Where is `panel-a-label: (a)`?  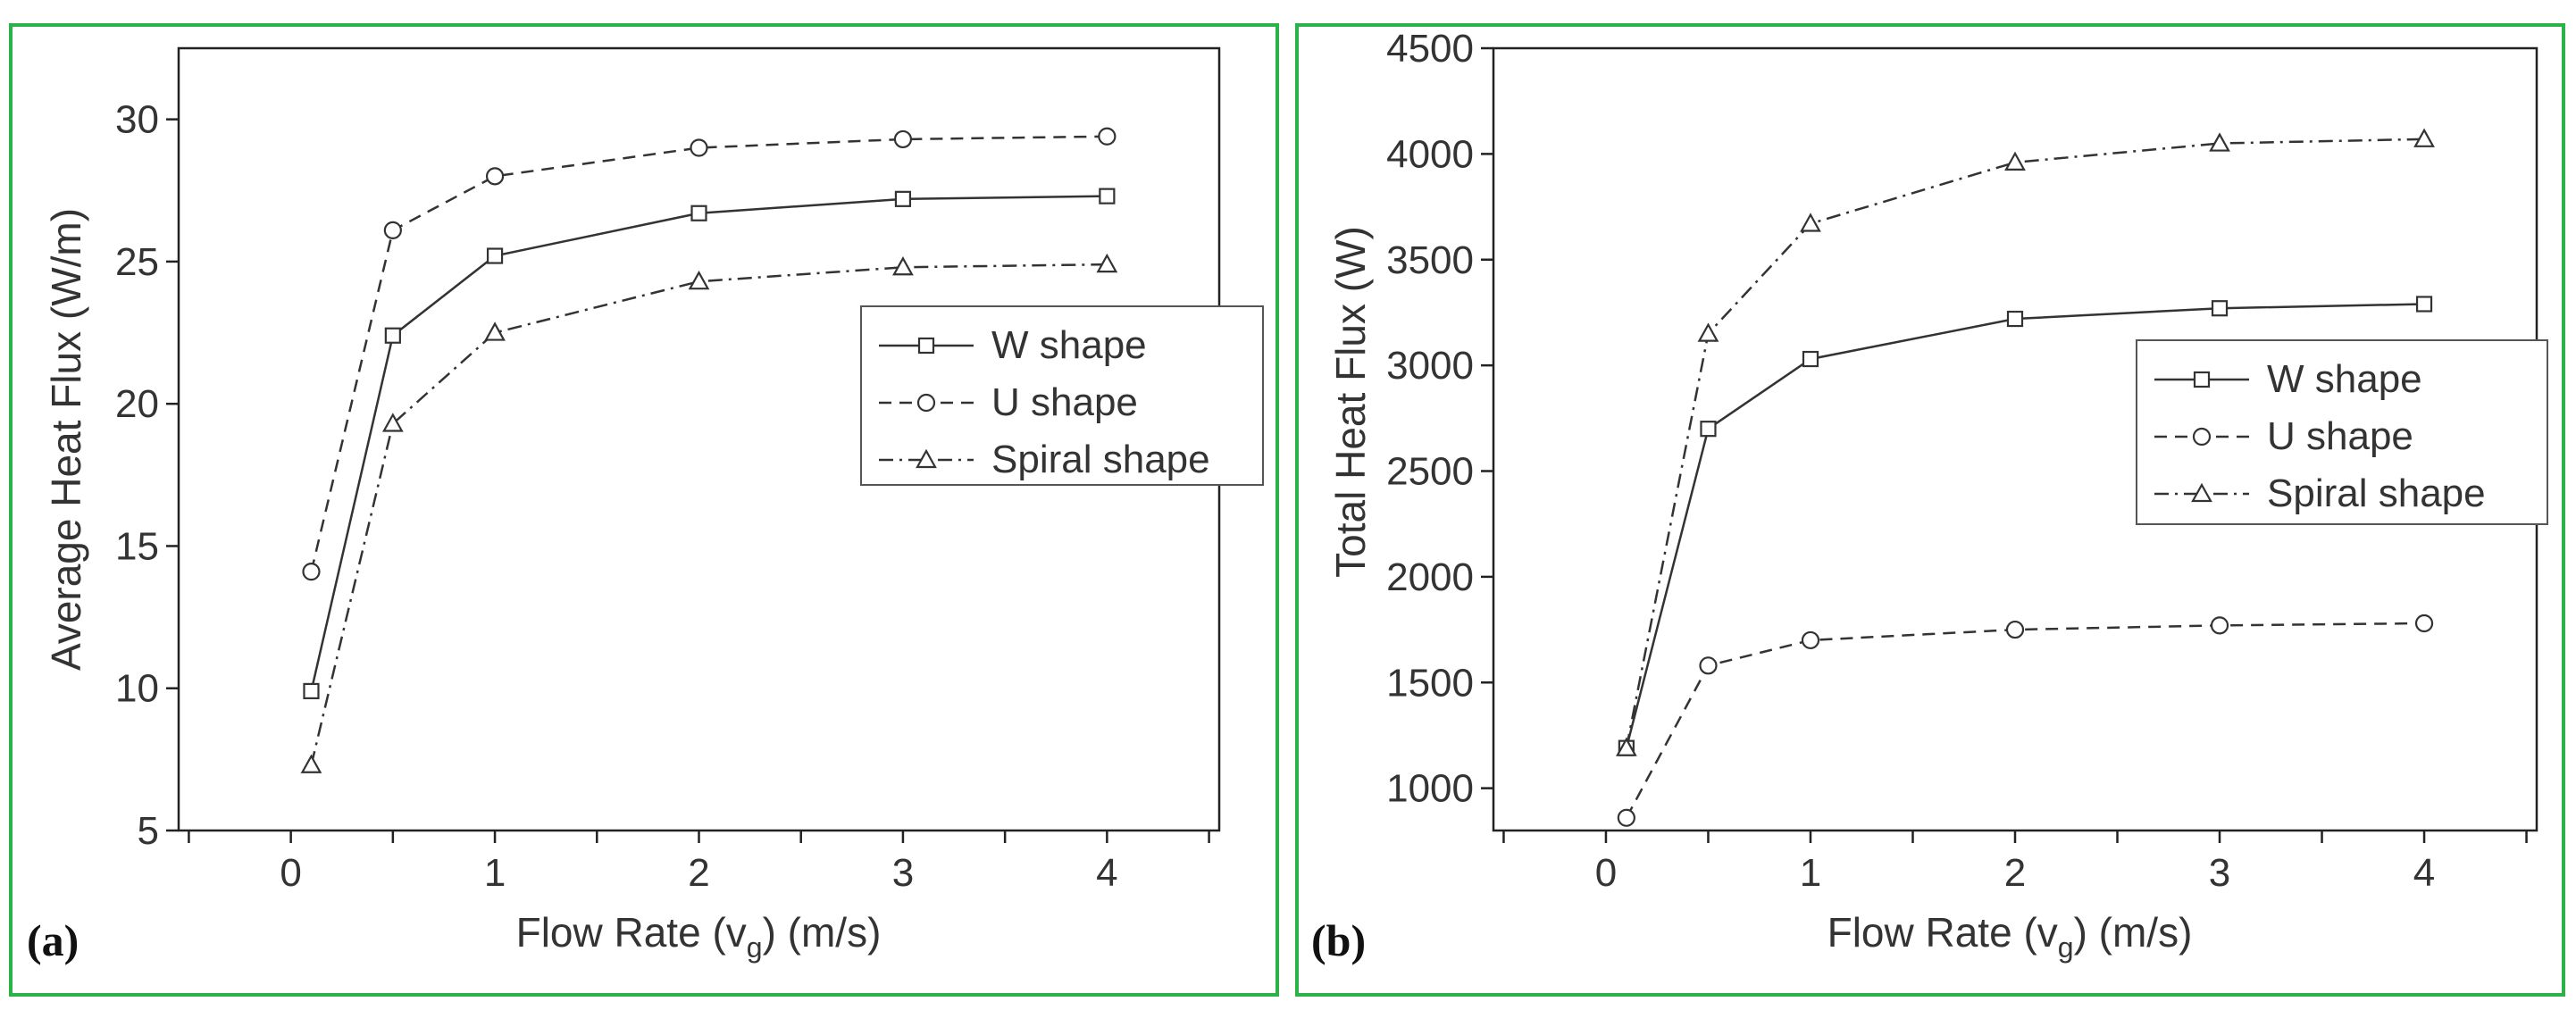
panel-a-label: (a) is located at coordinates (53, 940).